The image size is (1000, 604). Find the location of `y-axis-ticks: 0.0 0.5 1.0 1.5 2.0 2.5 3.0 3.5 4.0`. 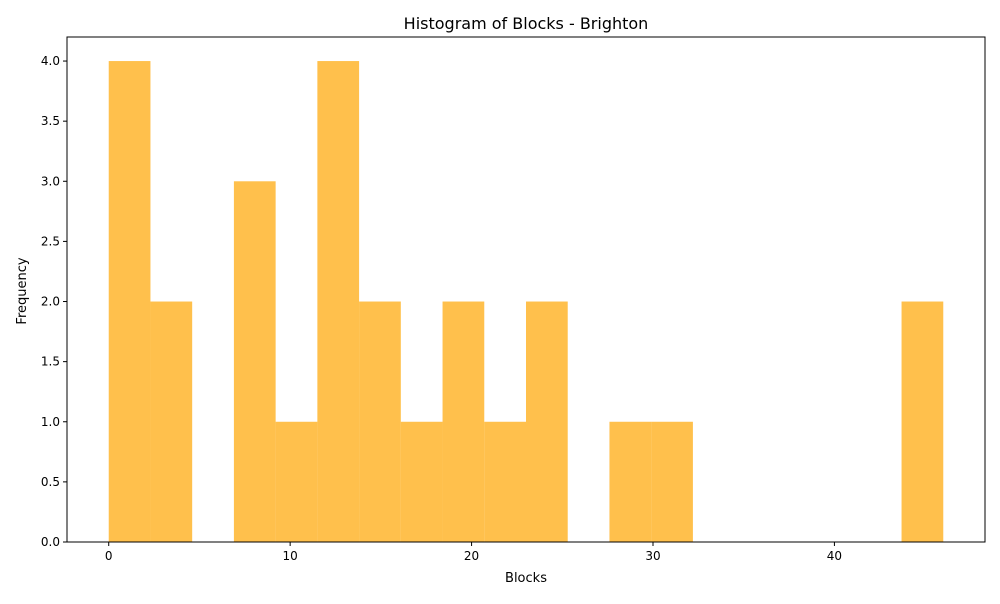

y-axis-ticks: 0.0 0.5 1.0 1.5 2.0 2.5 3.0 3.5 4.0 is located at coordinates (54, 301).